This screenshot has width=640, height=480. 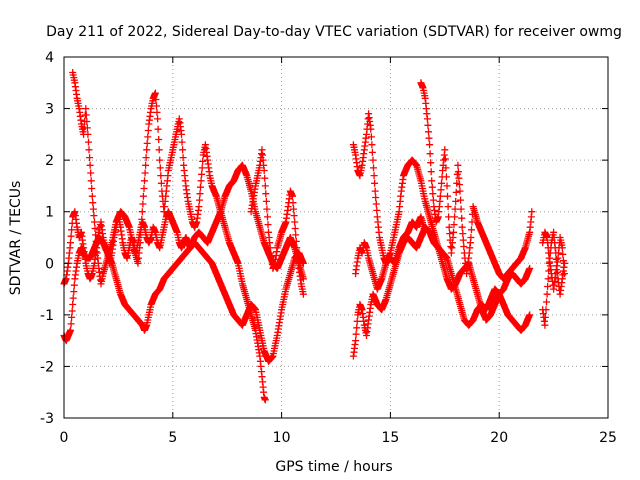 I want to click on y-tick-label: -2, so click(x=47, y=367).